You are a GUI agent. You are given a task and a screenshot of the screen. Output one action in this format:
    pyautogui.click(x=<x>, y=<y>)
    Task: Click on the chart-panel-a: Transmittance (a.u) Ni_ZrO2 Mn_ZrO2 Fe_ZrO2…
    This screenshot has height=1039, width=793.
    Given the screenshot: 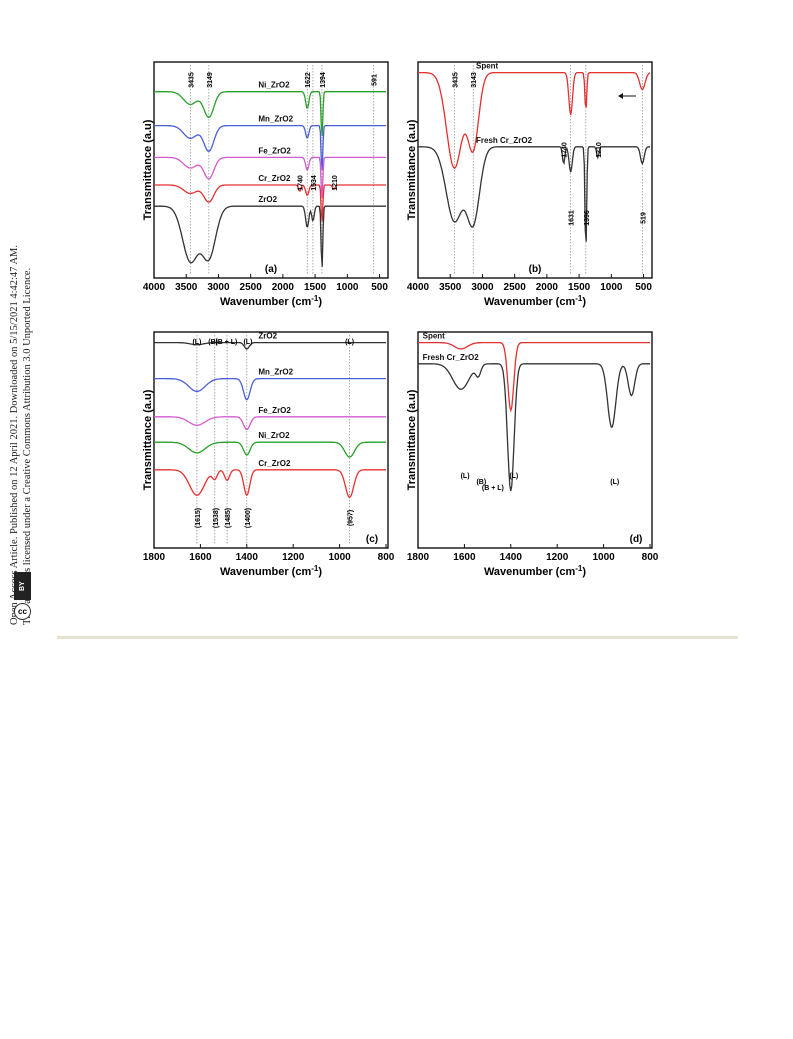 What is the action you would take?
    pyautogui.click(x=265, y=184)
    